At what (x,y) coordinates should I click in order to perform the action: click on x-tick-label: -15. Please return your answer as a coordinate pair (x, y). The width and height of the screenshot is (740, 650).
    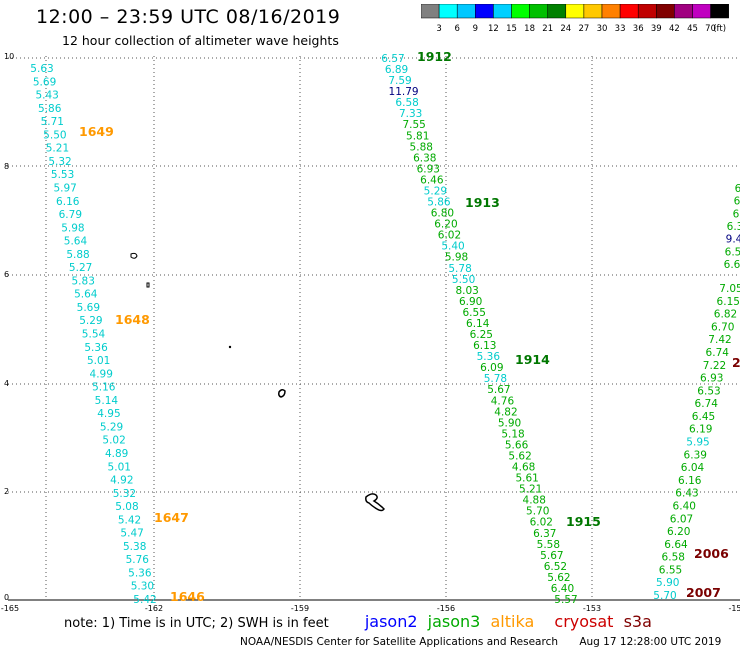
    Looking at the image, I should click on (734, 608).